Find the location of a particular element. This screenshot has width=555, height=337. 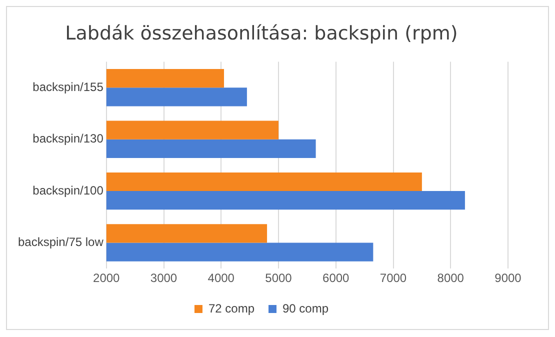

legend-label: 90 comp is located at coordinates (305, 308).